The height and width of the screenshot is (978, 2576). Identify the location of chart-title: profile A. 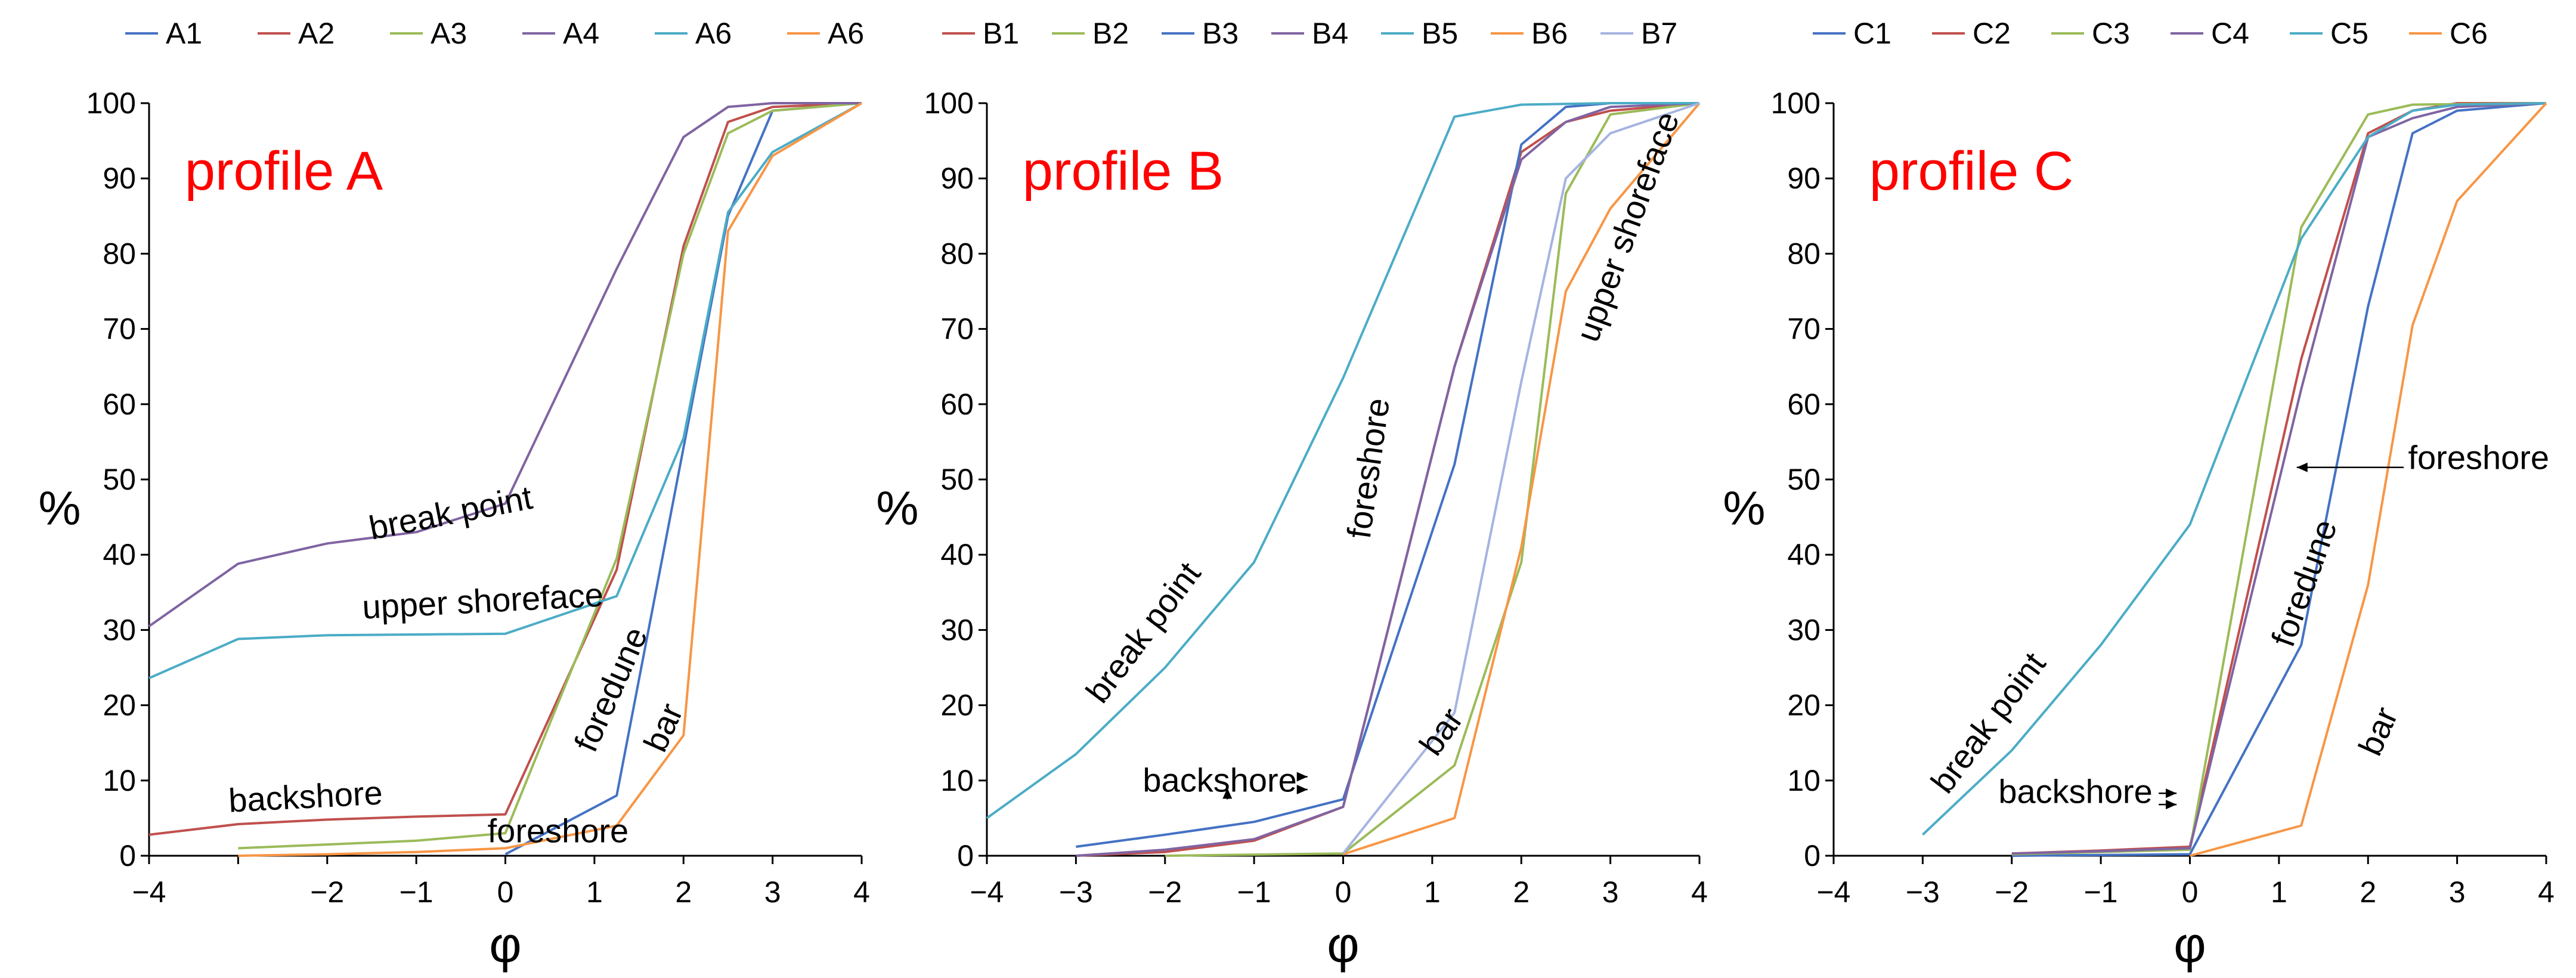
(284, 171).